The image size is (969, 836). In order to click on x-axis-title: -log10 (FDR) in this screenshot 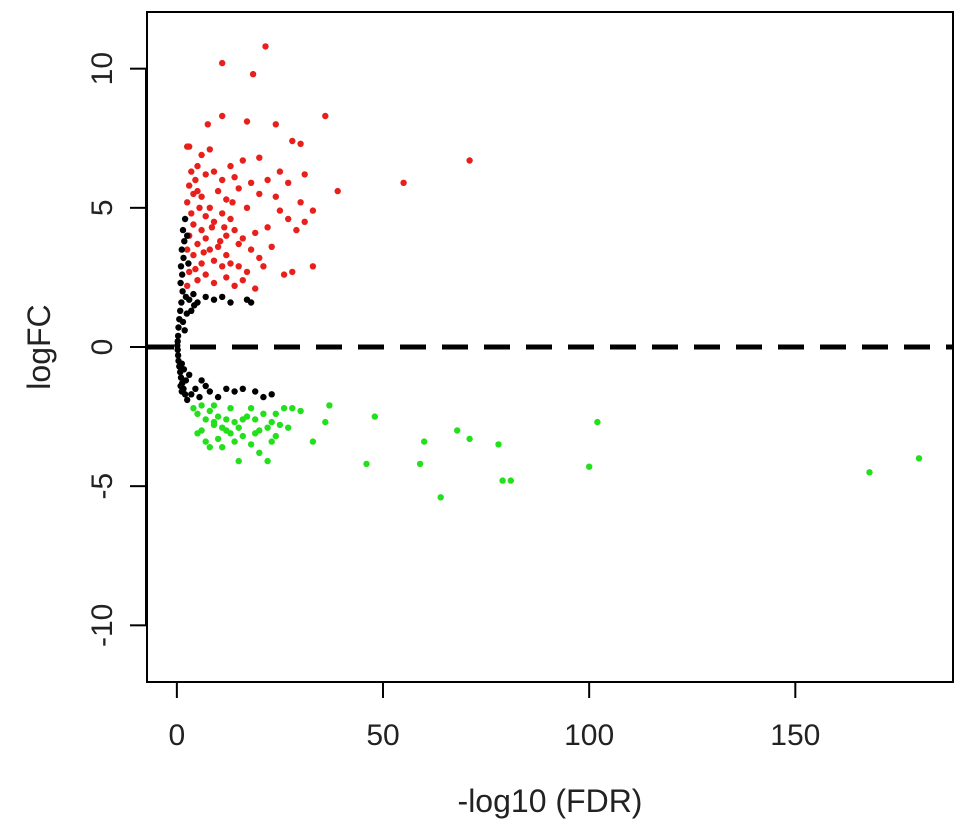, I will do `click(550, 801)`.